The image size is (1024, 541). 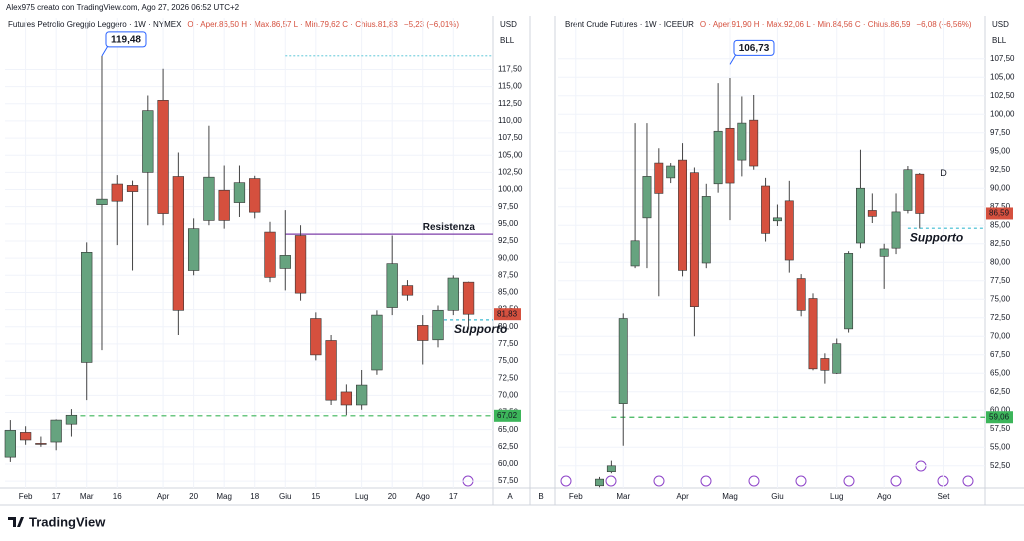 I want to click on y-tick-label: 90,00, so click(x=508, y=257).